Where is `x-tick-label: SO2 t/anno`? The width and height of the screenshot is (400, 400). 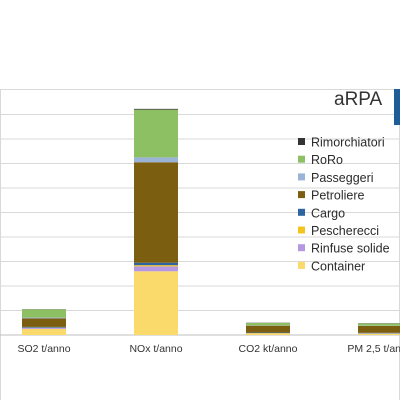 x-tick-label: SO2 t/anno is located at coordinates (43, 349).